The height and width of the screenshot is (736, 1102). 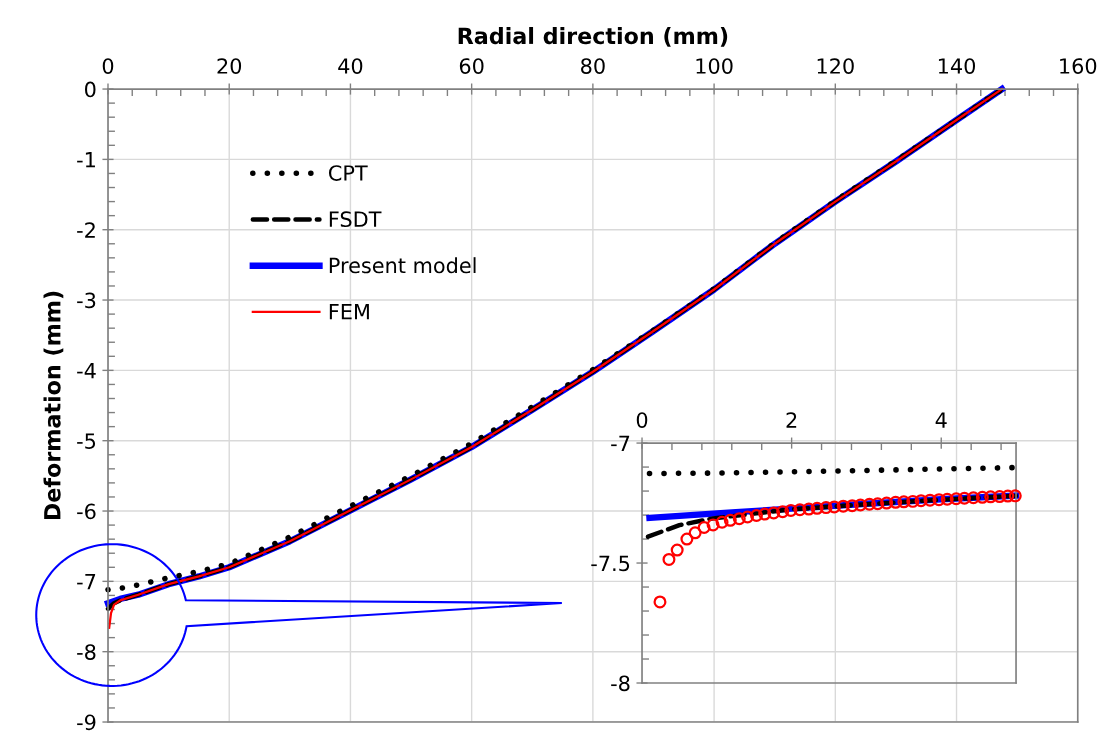 What do you see at coordinates (348, 173) in the screenshot?
I see `legend-label: CPT` at bounding box center [348, 173].